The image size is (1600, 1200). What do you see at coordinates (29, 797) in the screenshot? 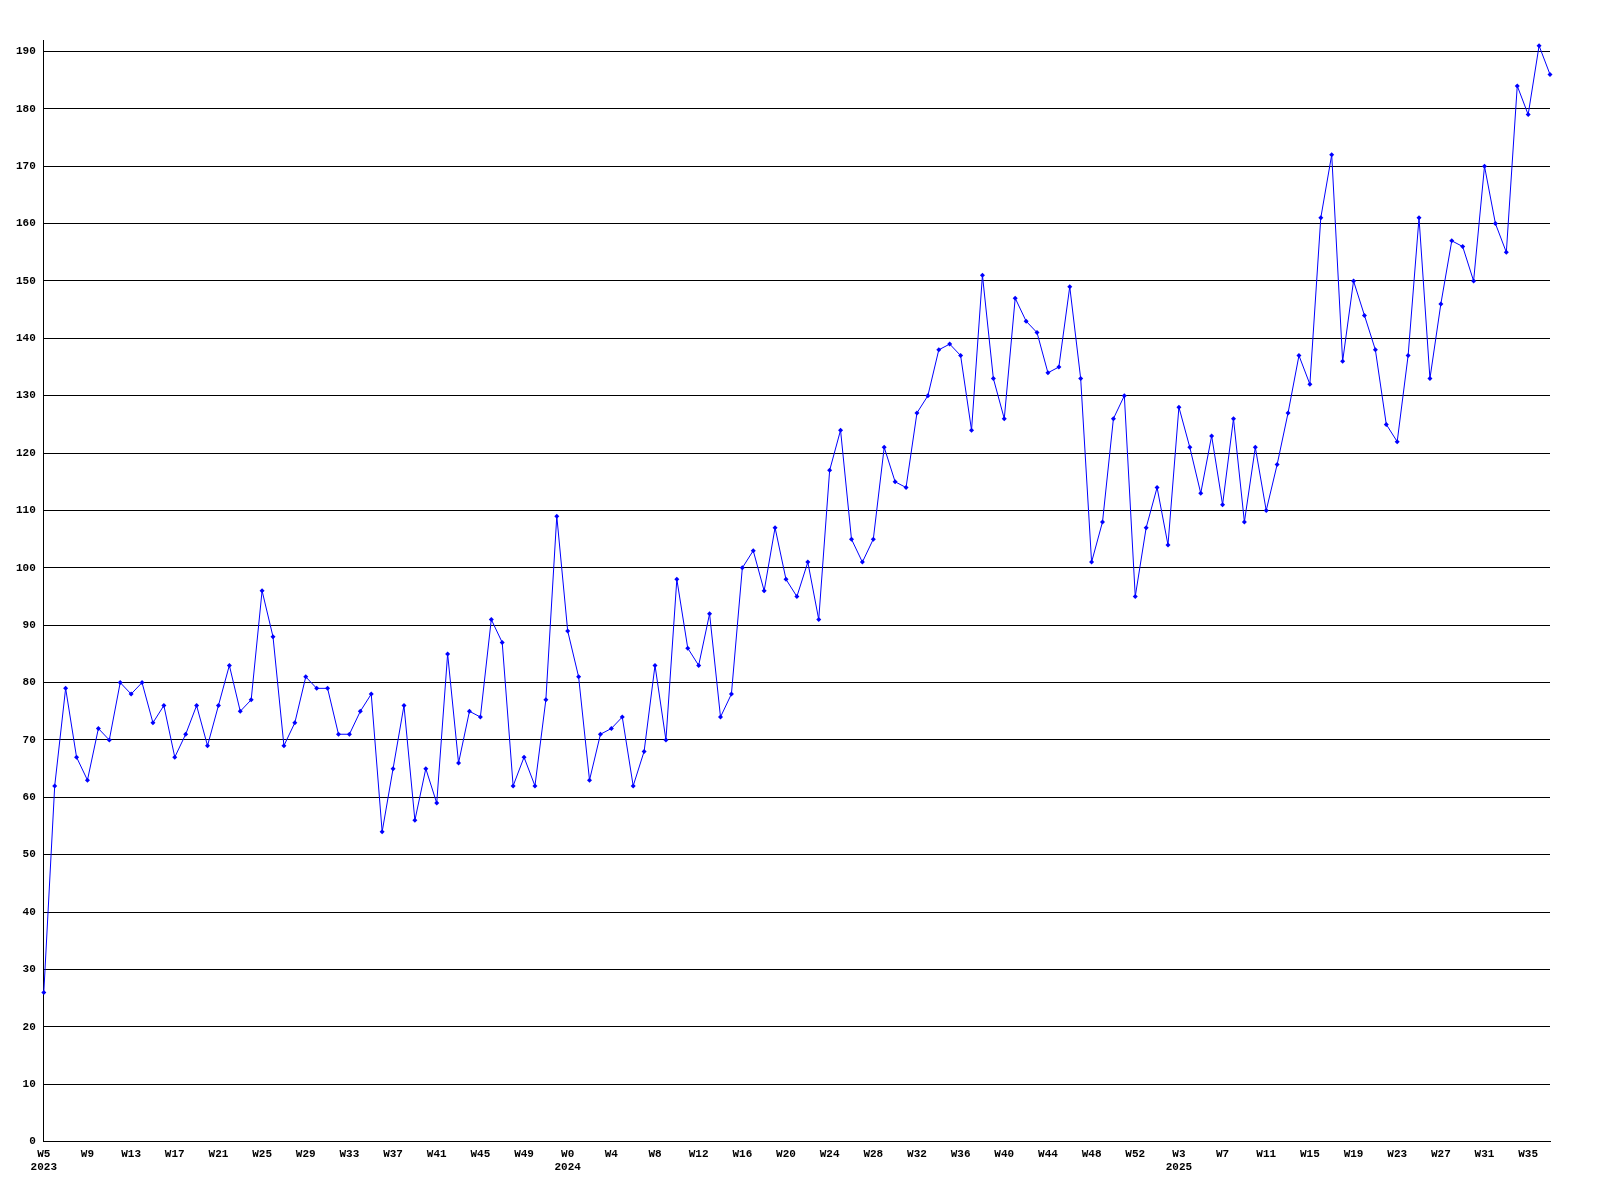
I see `y-tick-label: 60` at bounding box center [29, 797].